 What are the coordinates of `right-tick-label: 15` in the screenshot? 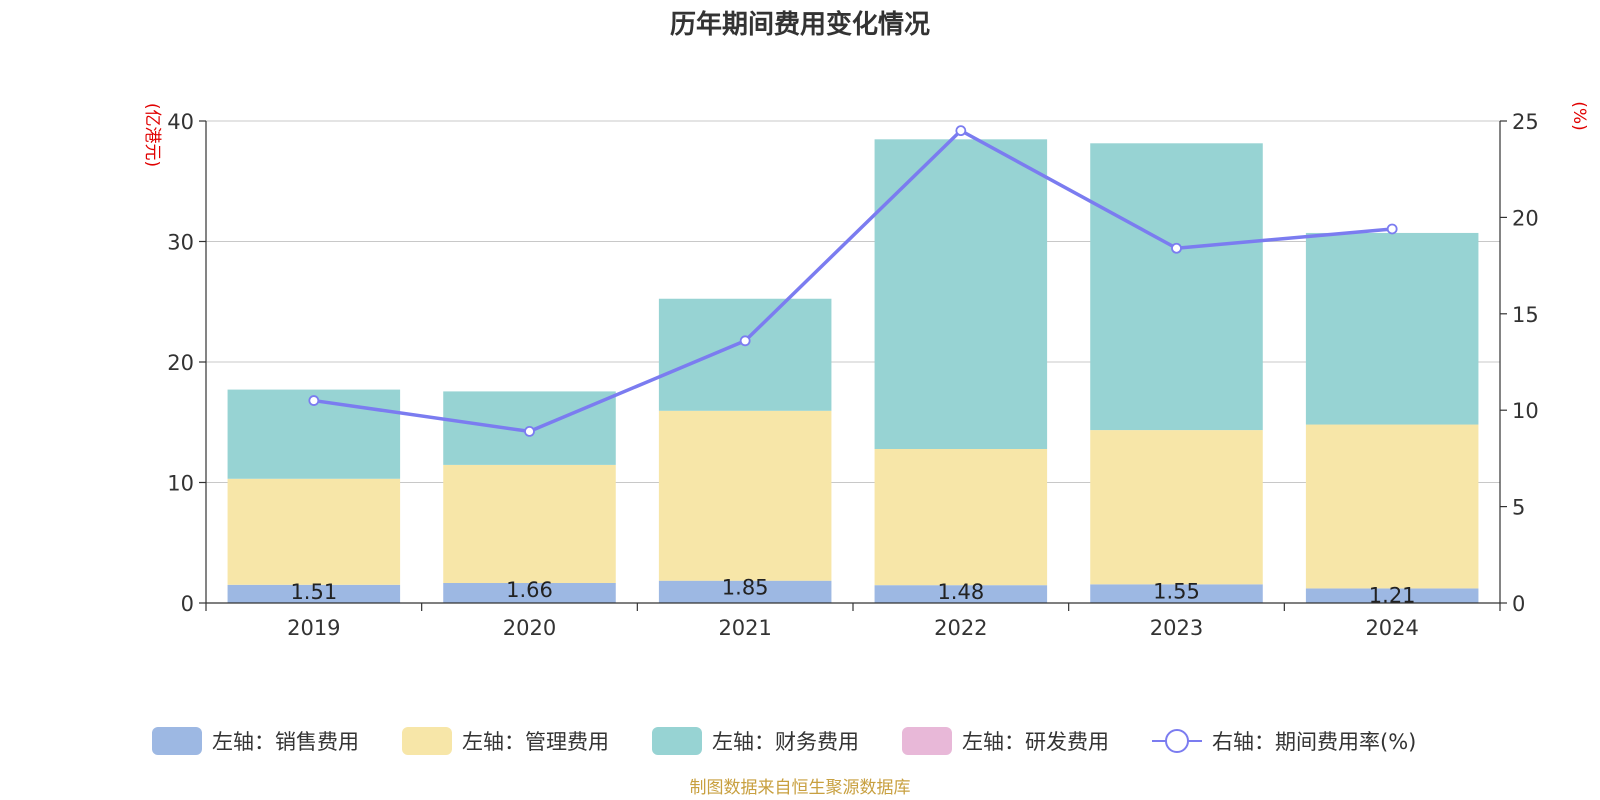 It's located at (1525, 315).